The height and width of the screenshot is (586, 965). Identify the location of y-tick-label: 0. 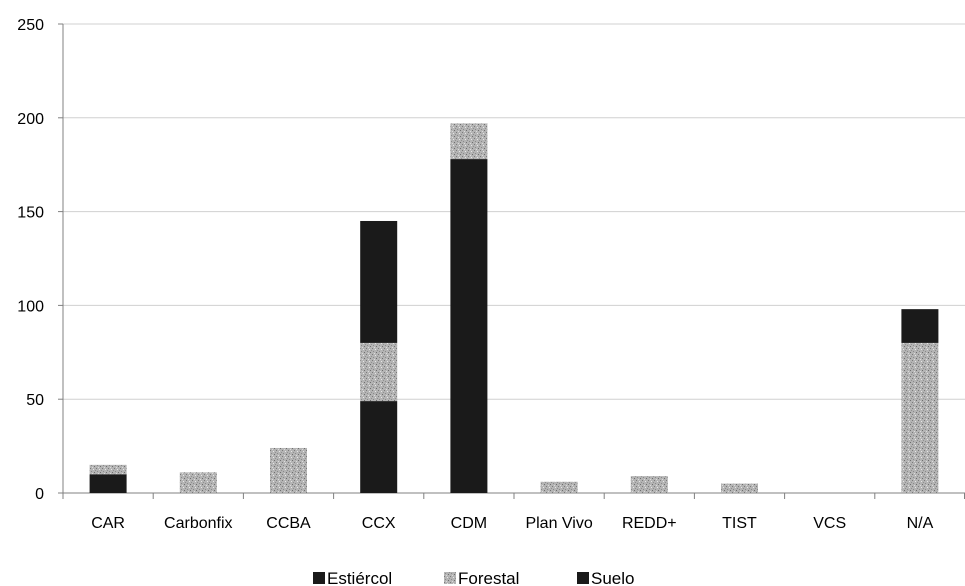
(39, 494).